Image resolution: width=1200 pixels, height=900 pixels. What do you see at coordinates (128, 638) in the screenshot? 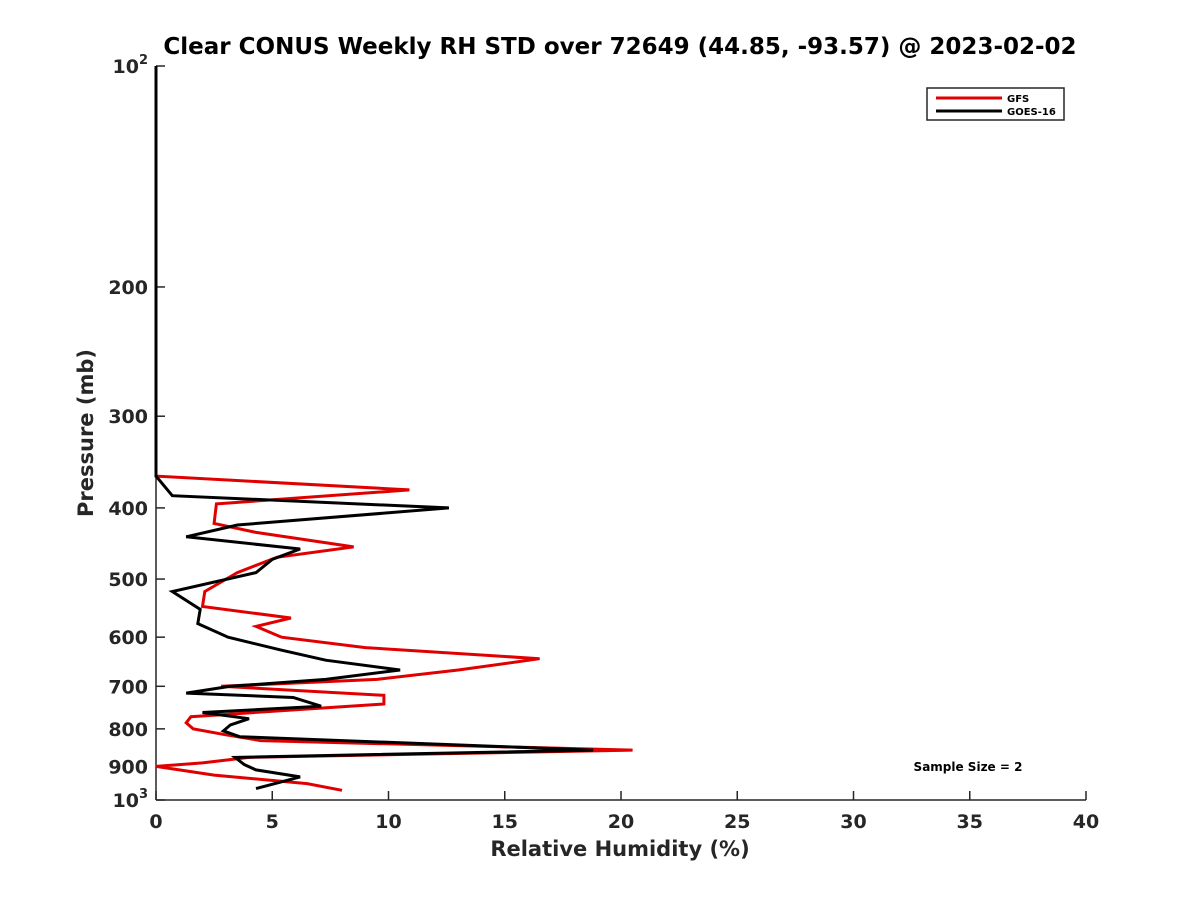
I see `y-tick-label: 600` at bounding box center [128, 638].